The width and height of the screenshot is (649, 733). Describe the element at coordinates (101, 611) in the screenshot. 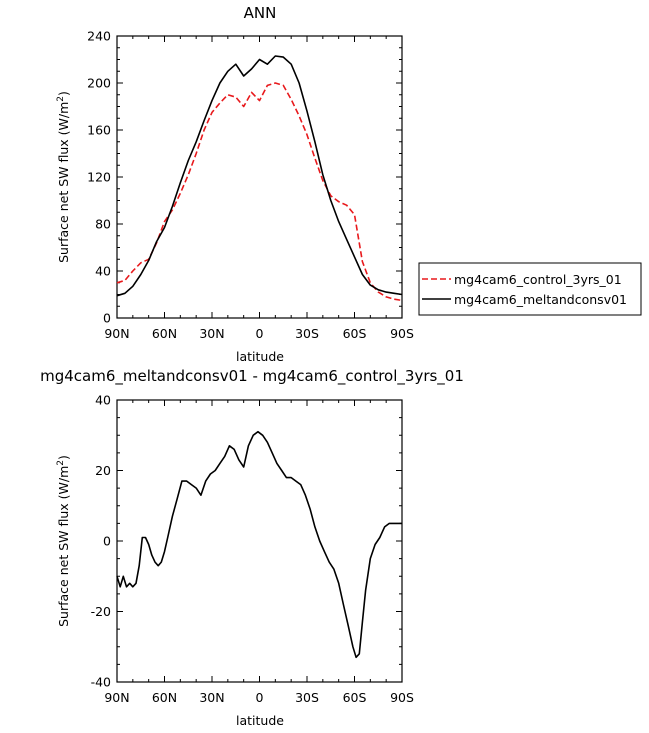

I see `y-tick-label: -20` at that location.